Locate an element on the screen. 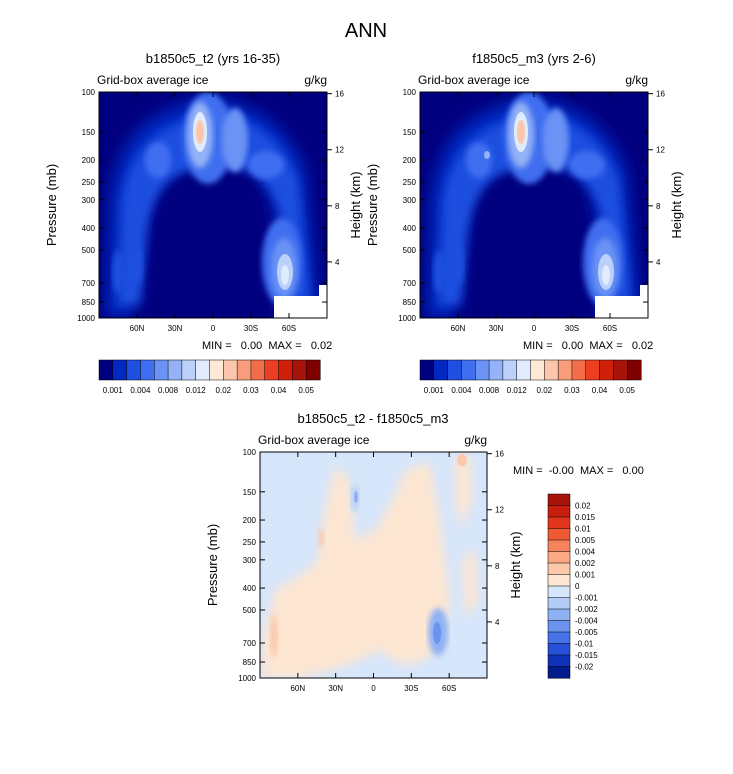 The width and height of the screenshot is (733, 774). colorbar-label: 0.01 is located at coordinates (583, 529).